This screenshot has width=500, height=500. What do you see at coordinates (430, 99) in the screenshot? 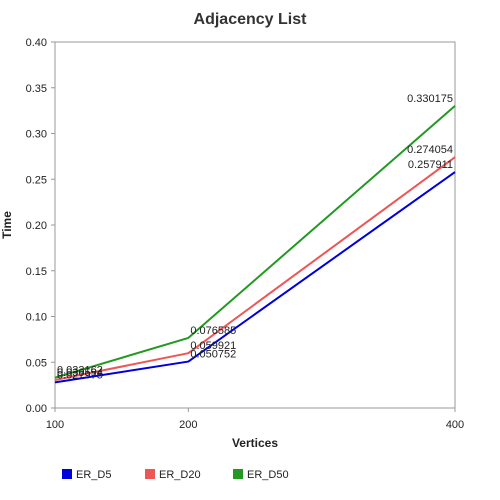
I see `data-label: 0.330175` at bounding box center [430, 99].